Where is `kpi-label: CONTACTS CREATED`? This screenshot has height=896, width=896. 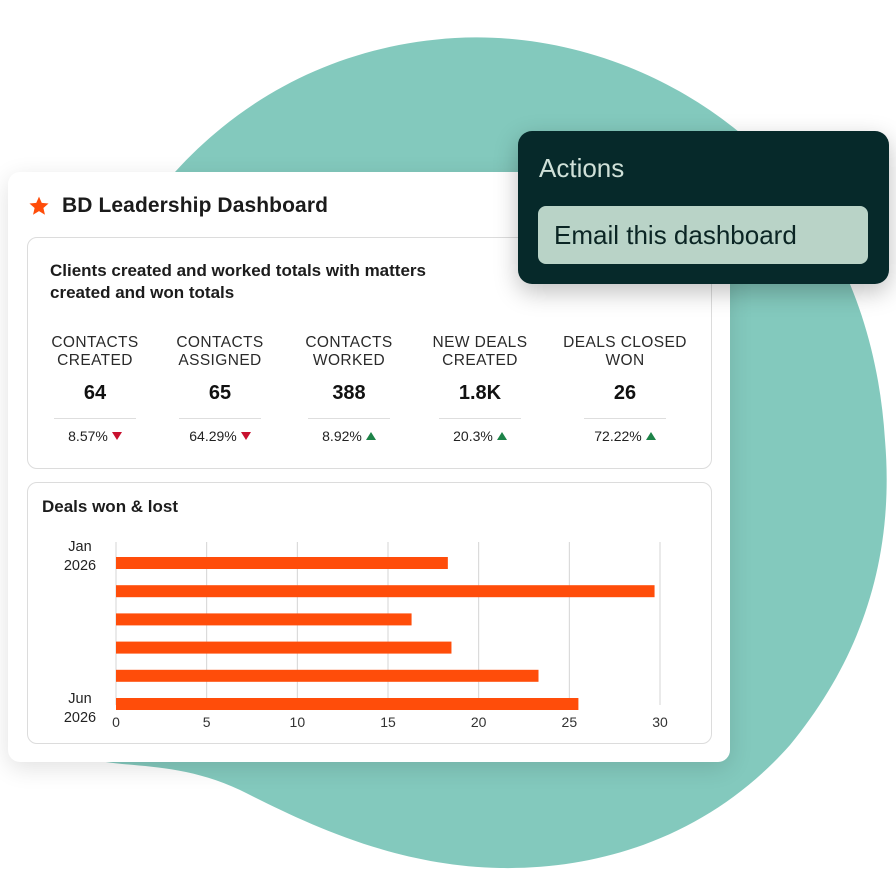 kpi-label: CONTACTS CREATED is located at coordinates (95, 351).